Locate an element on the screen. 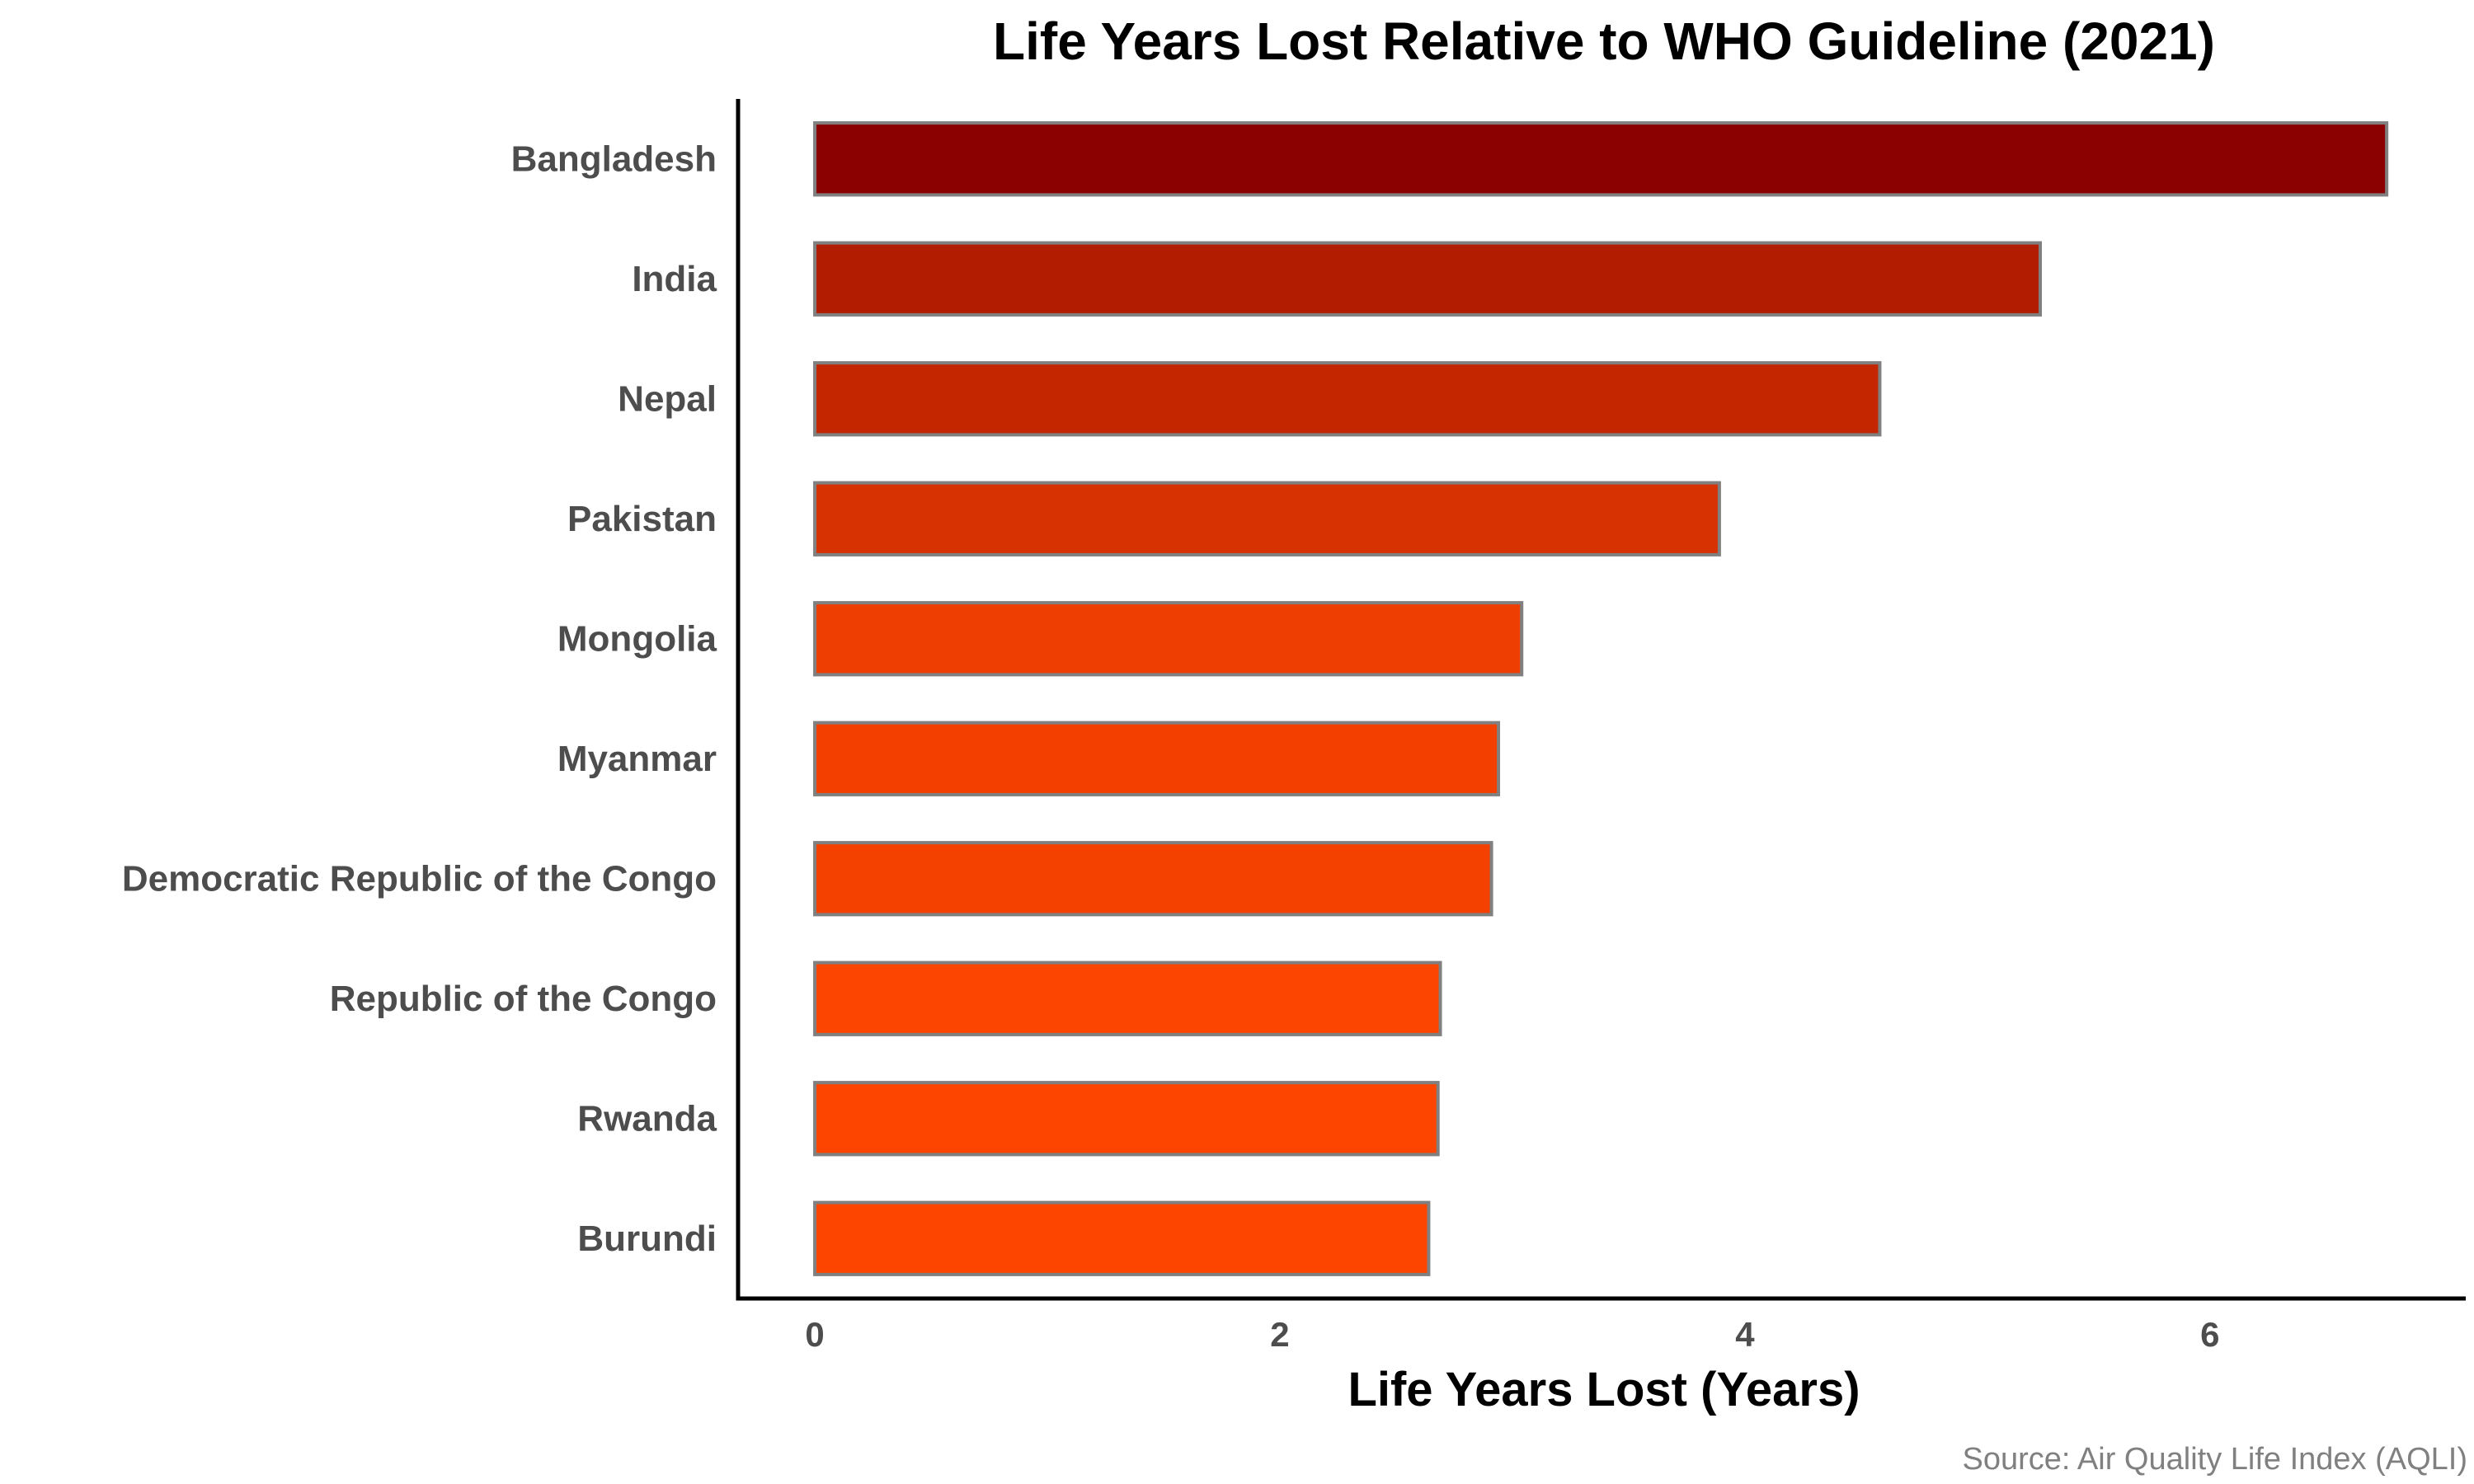 The image size is (2474, 1484). y-tick-label: India is located at coordinates (674, 279).